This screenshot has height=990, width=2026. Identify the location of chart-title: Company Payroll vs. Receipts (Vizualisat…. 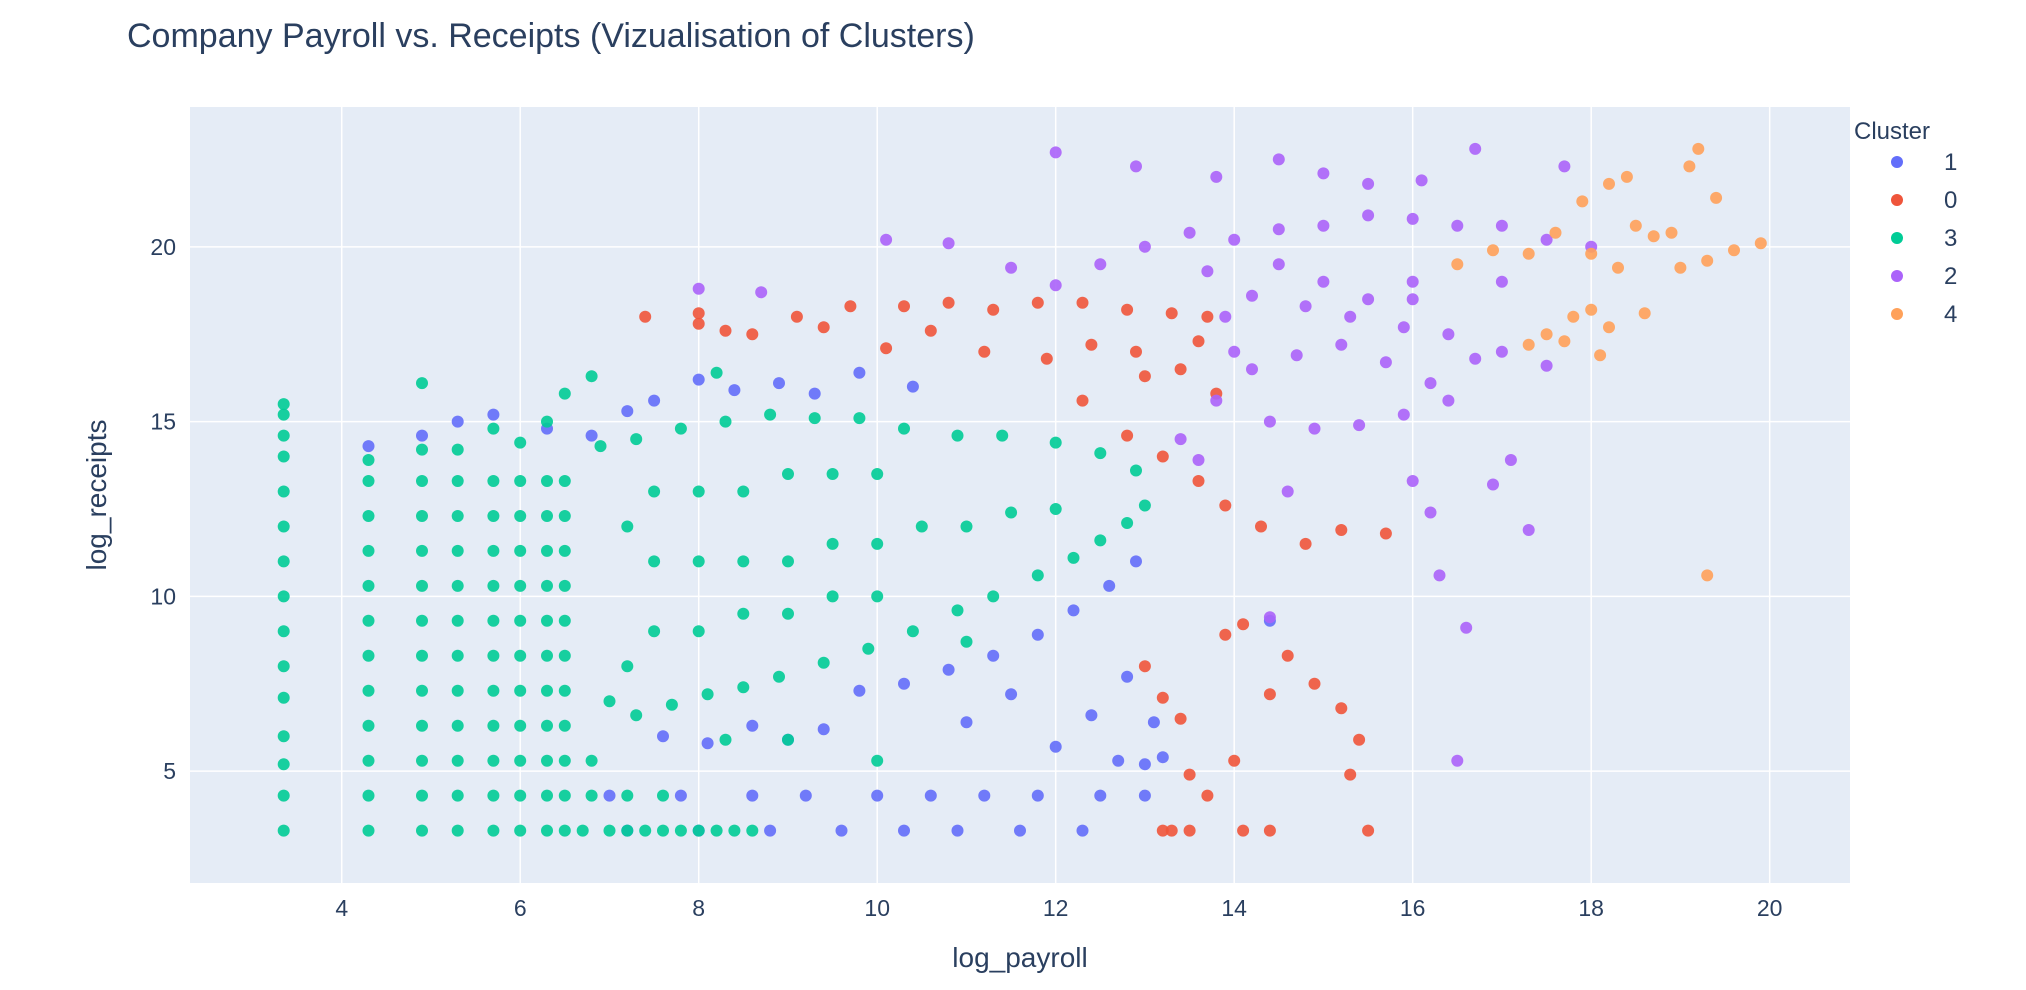
(551, 36).